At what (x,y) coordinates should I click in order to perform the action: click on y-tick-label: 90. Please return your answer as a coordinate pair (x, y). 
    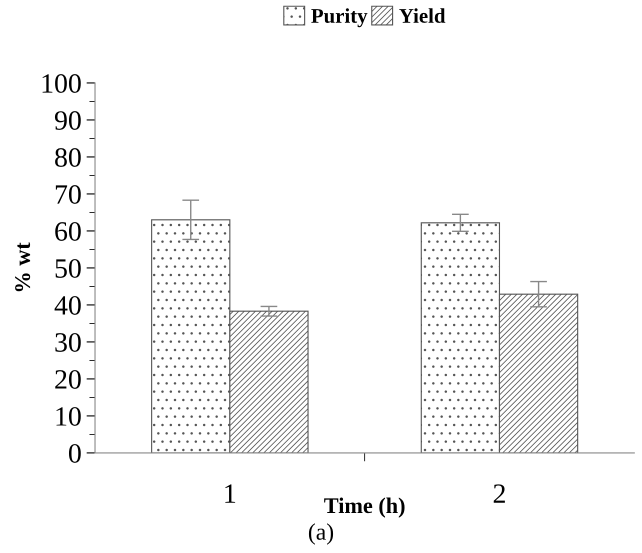
    Looking at the image, I should click on (67, 120).